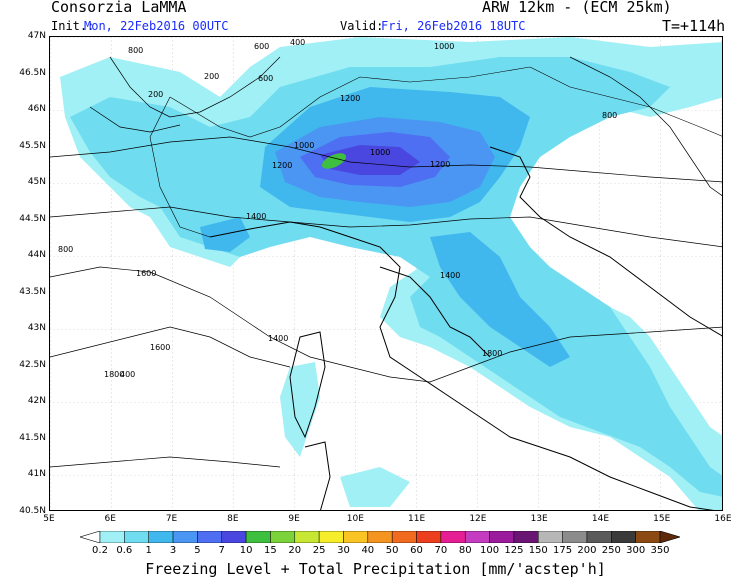 The image size is (751, 580). What do you see at coordinates (36, 255) in the screenshot?
I see `latitude-tick-label: 44N` at bounding box center [36, 255].